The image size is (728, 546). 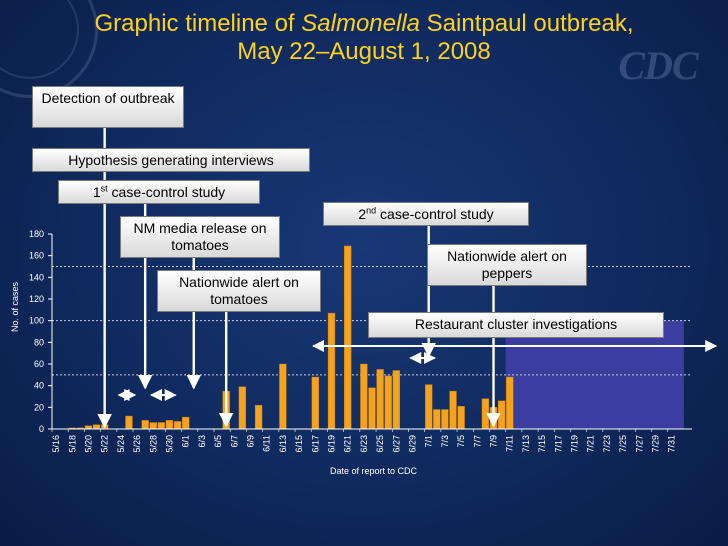 I want to click on x-tick-label-1: 5/18, so click(x=72, y=444).